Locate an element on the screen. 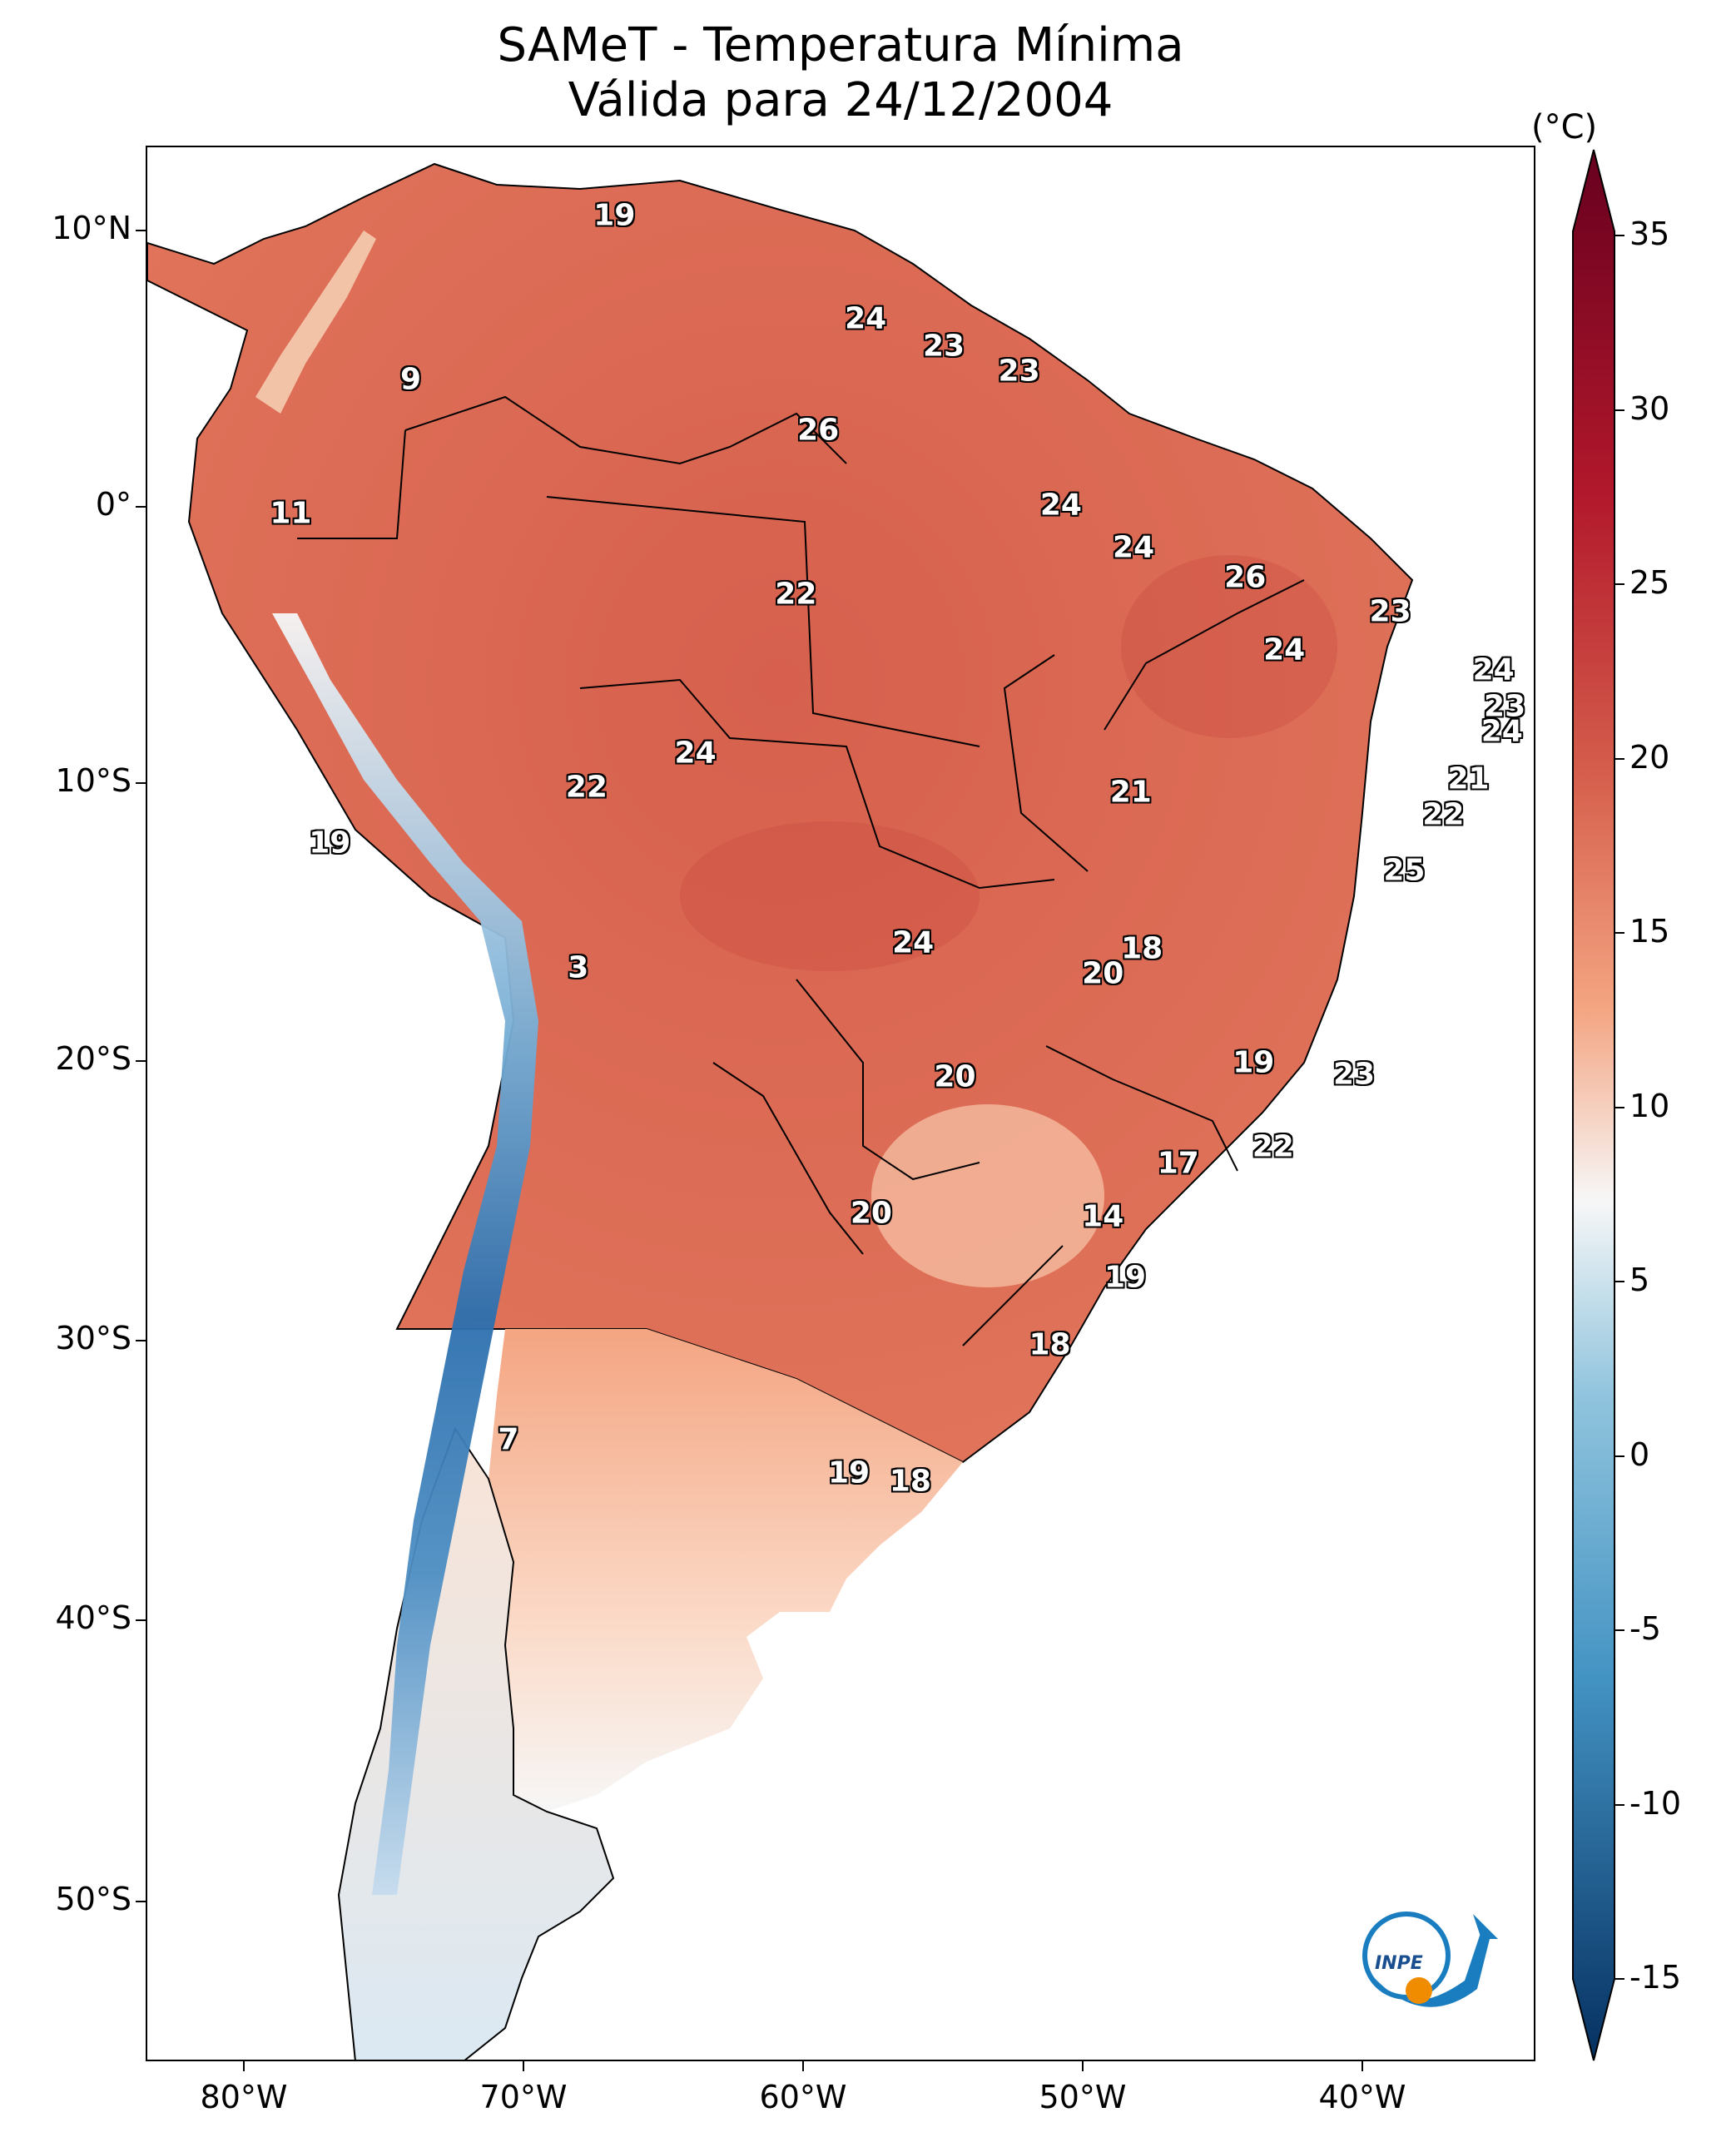  lat-tick-label: 30°S is located at coordinates (93, 1338).